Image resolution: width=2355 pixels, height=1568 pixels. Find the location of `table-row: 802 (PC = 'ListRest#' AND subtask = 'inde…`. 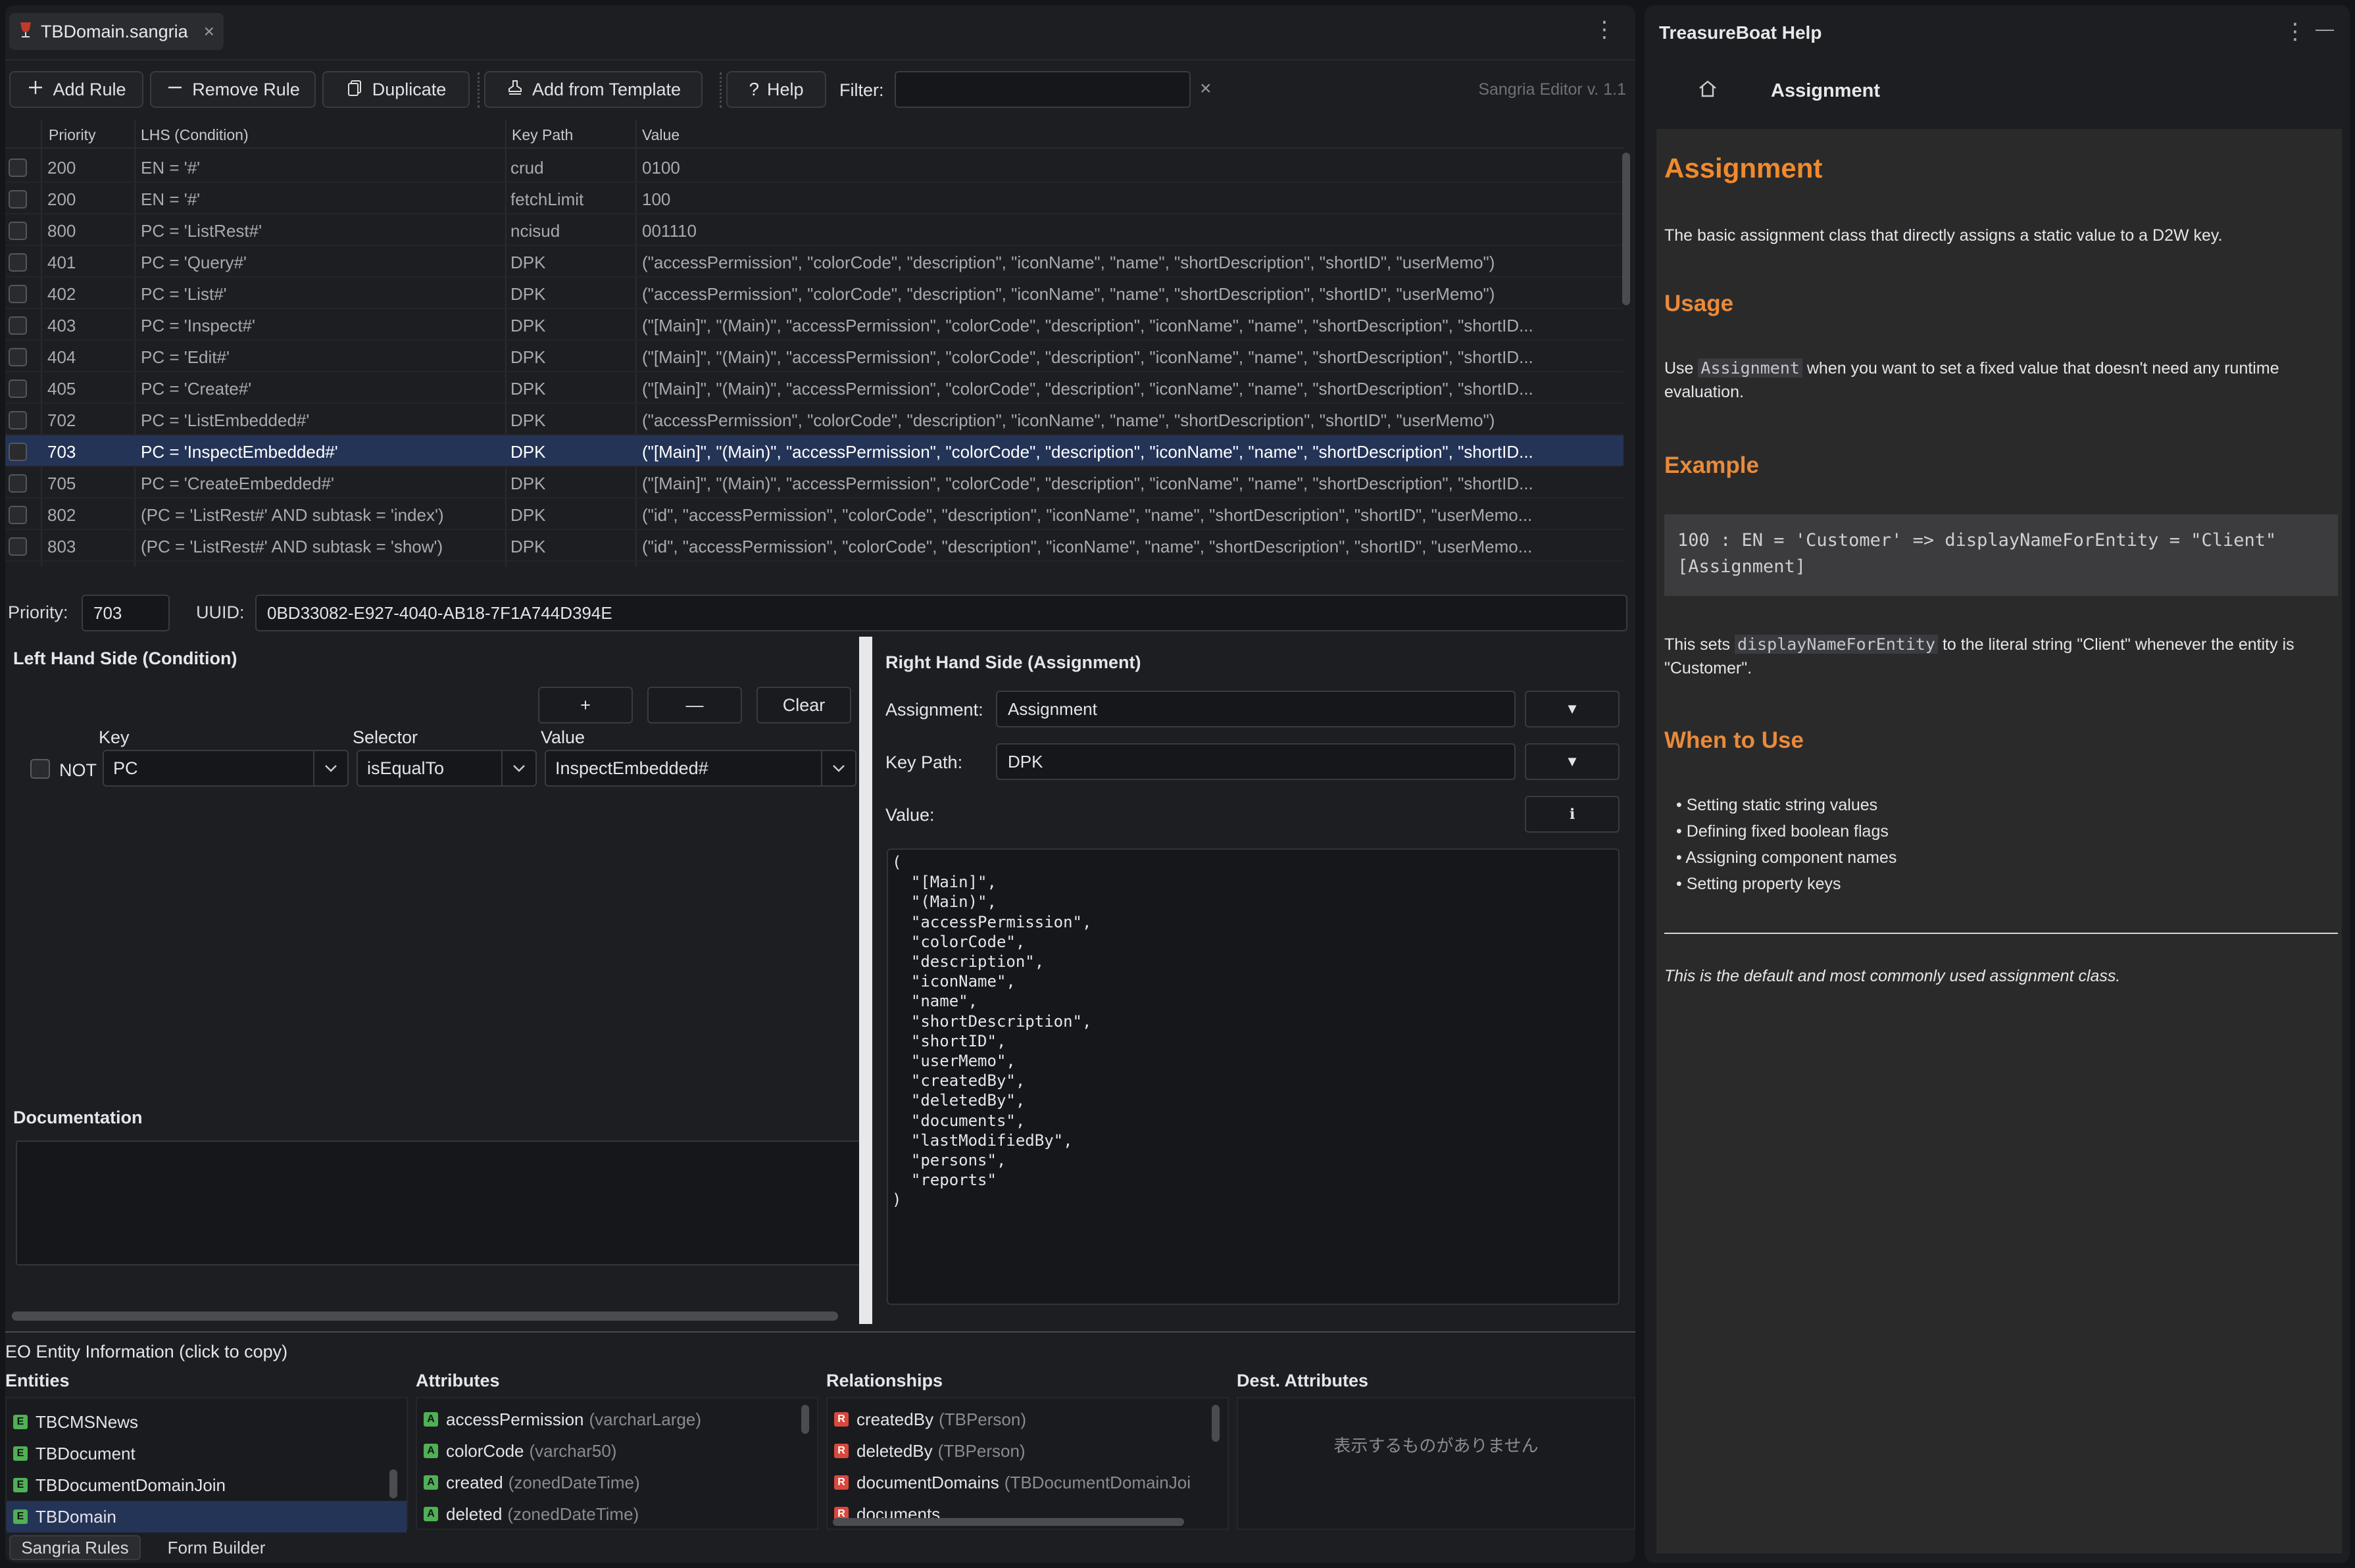

table-row: 802 (PC = 'ListRest#' AND subtask = 'inde… is located at coordinates (814, 514).